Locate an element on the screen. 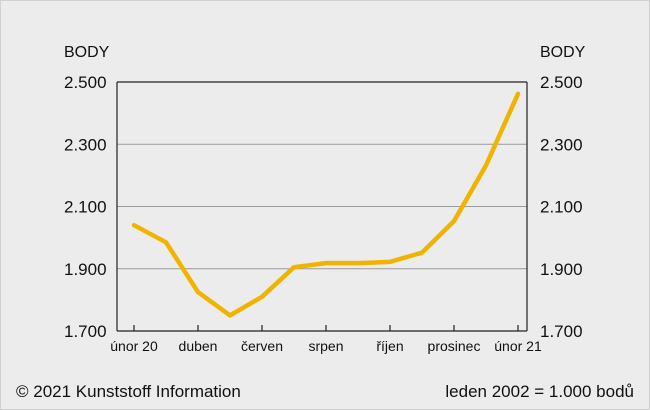  y-tick-label-right: 2.300 is located at coordinates (561, 144).